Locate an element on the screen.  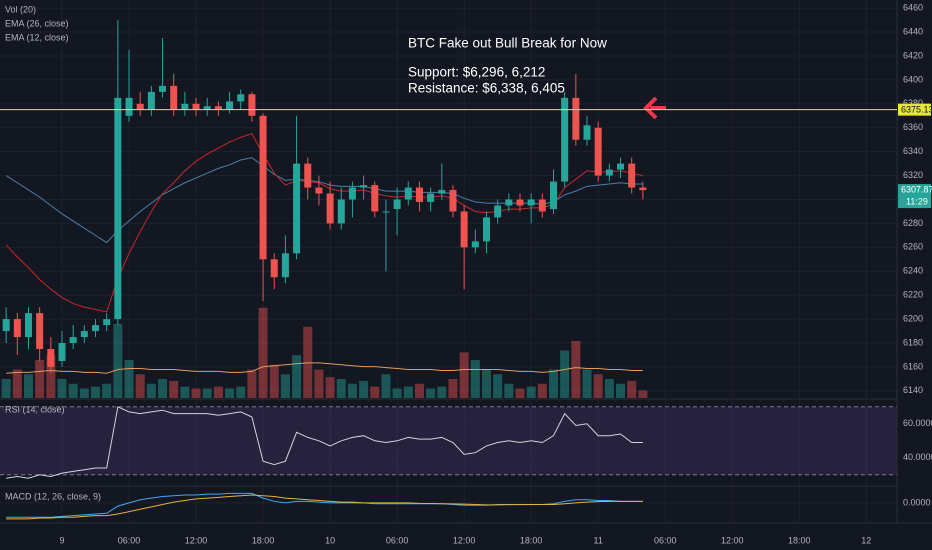
price-tag is located at coordinates (914, 196).